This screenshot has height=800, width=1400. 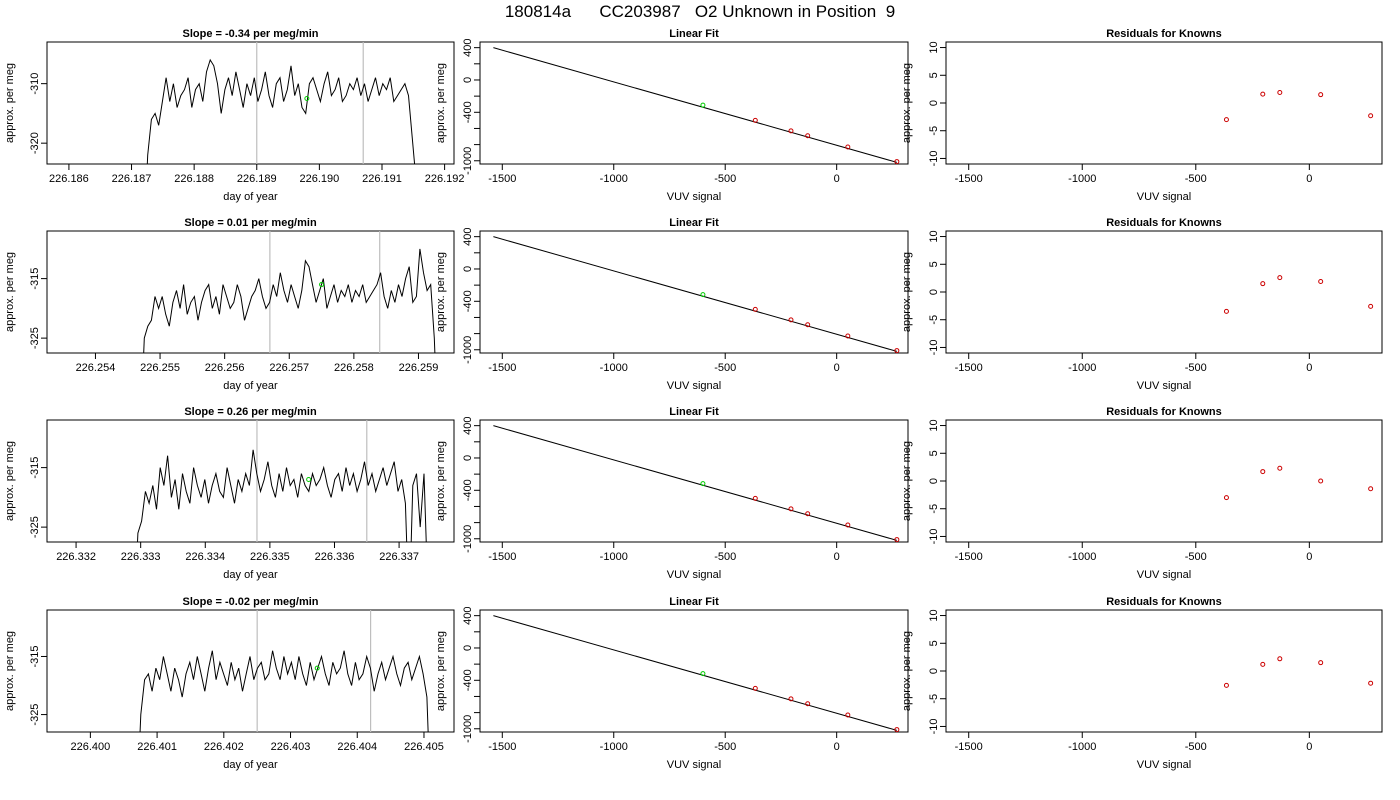 What do you see at coordinates (1164, 34) in the screenshot?
I see `p3-chart-title: Residuals for Knowns` at bounding box center [1164, 34].